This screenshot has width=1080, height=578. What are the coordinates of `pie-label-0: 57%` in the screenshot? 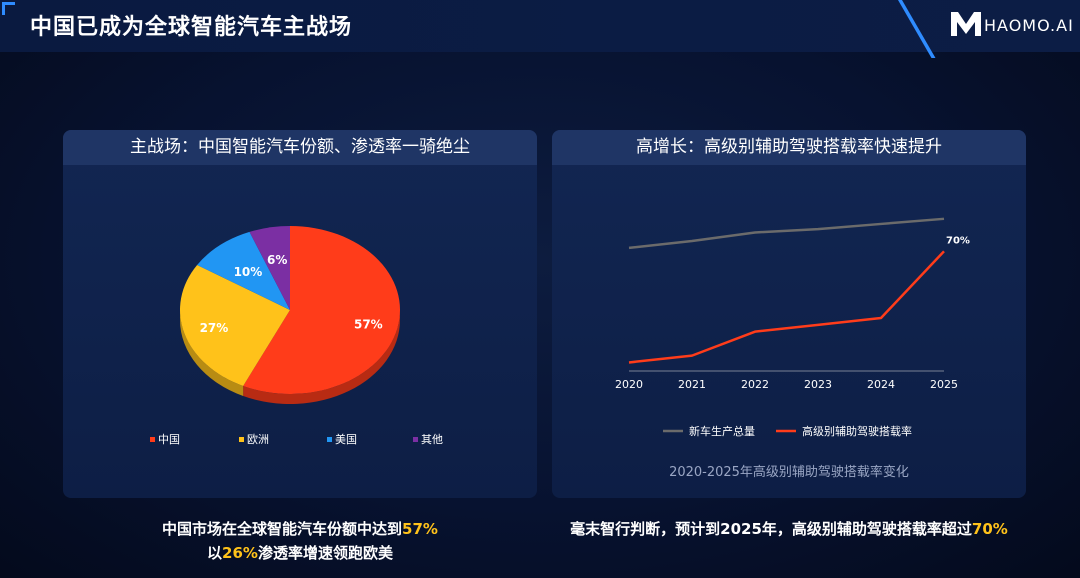 It's located at (368, 324).